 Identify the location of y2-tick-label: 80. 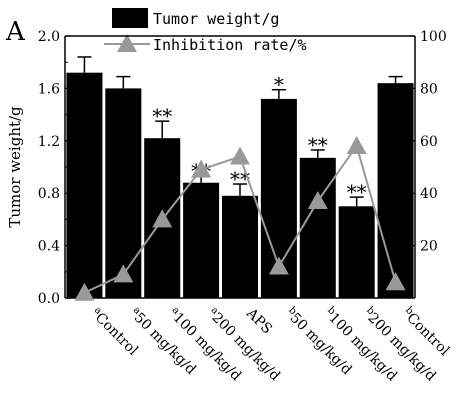
(429, 89).